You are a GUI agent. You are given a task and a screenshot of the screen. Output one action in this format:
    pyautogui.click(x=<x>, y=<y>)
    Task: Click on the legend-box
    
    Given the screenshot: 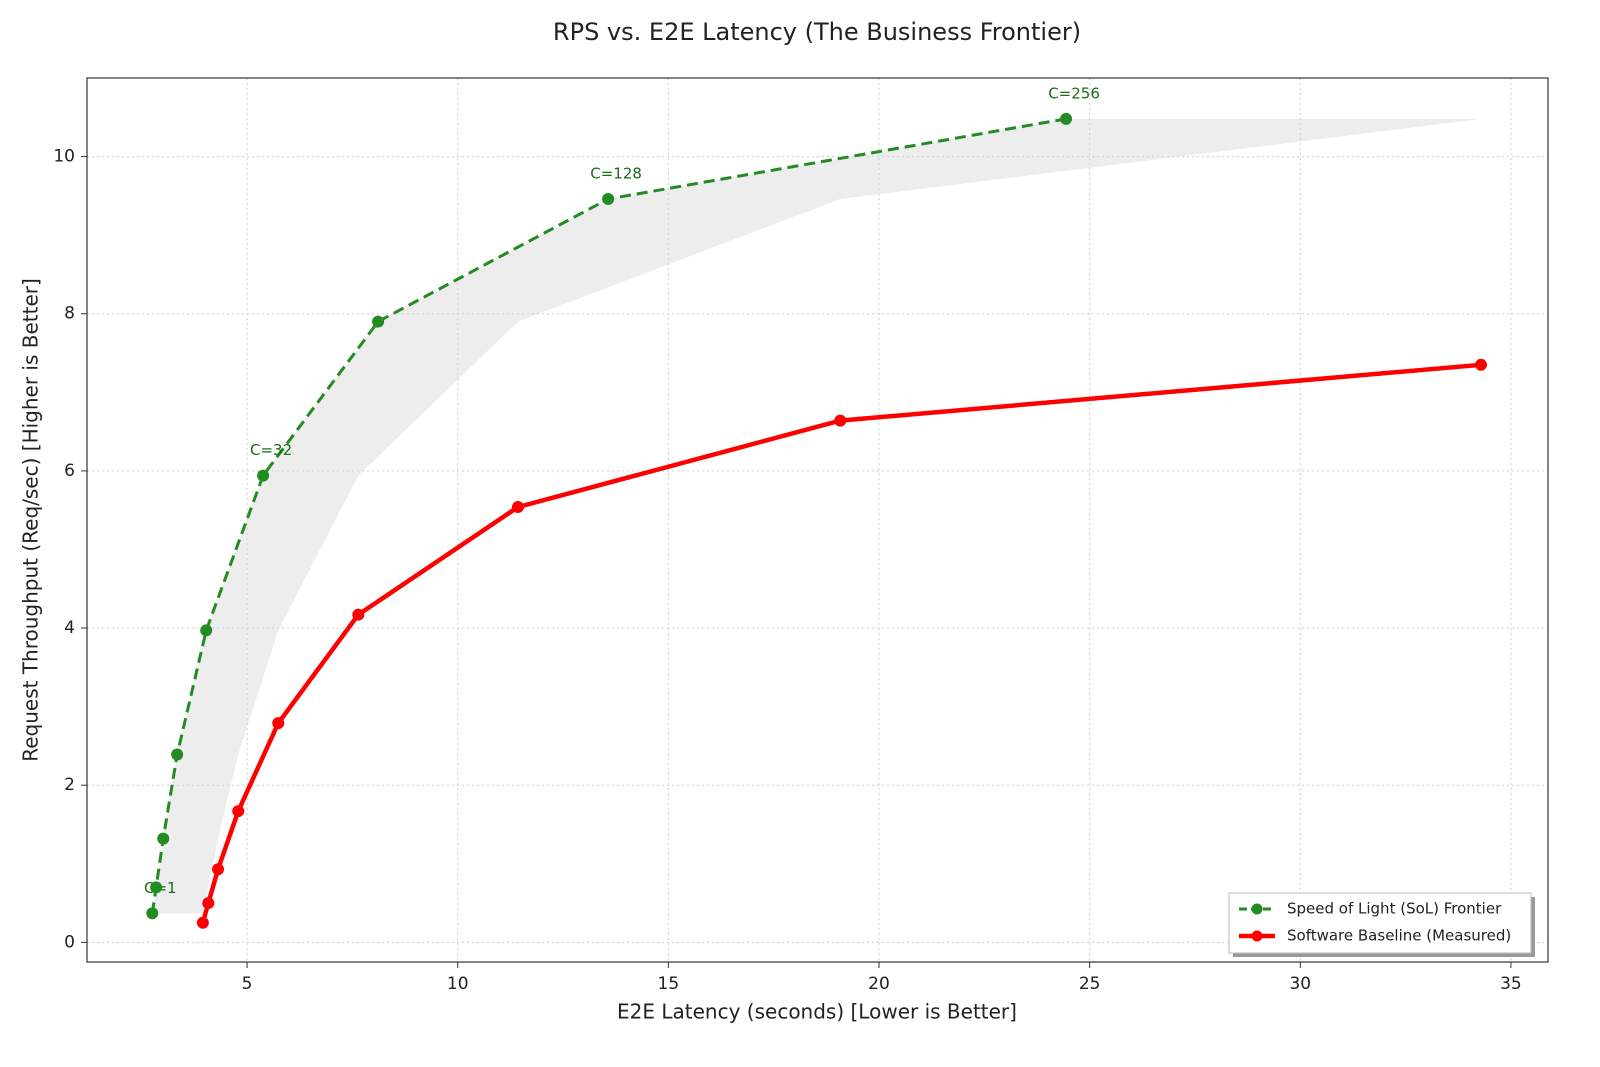 What is the action you would take?
    pyautogui.click(x=1380, y=923)
    